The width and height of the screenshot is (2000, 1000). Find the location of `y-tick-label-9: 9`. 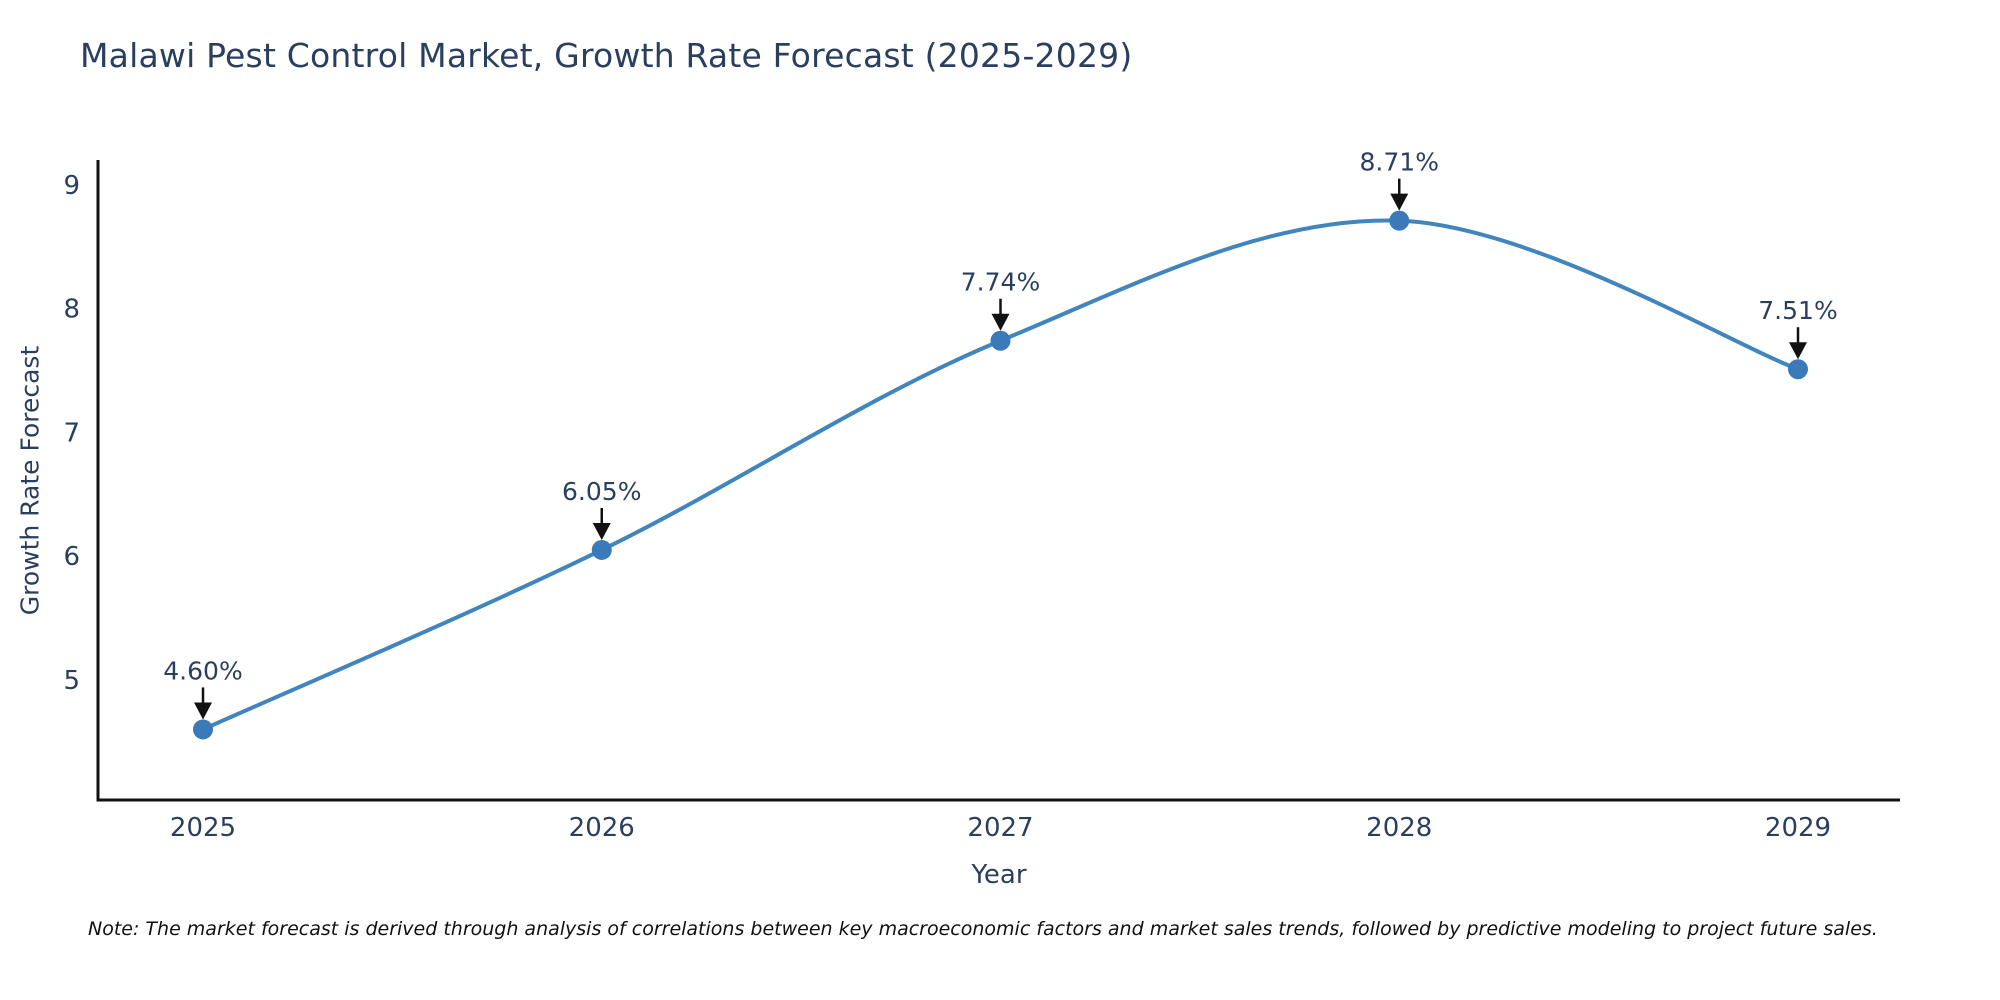

y-tick-label-9: 9 is located at coordinates (71, 186).